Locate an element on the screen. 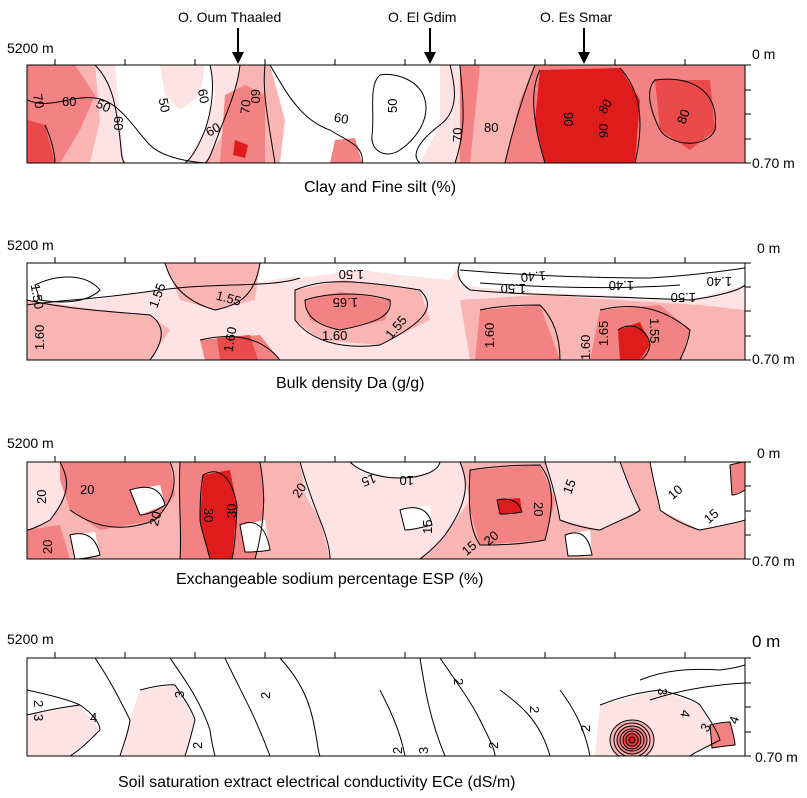 The width and height of the screenshot is (807, 798). esp-zone-25-right is located at coordinates (509, 506).